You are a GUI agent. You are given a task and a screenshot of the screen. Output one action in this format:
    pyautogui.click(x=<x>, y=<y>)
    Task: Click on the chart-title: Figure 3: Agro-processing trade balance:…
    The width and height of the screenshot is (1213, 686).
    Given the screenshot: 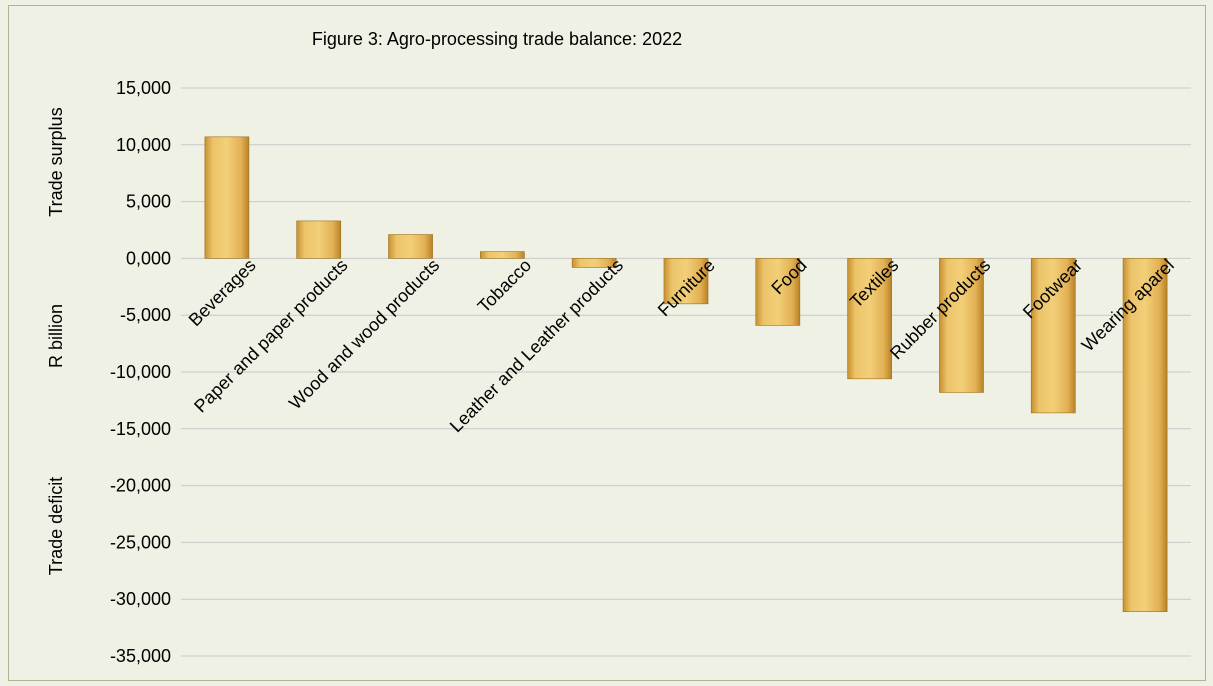 What is the action you would take?
    pyautogui.click(x=497, y=39)
    